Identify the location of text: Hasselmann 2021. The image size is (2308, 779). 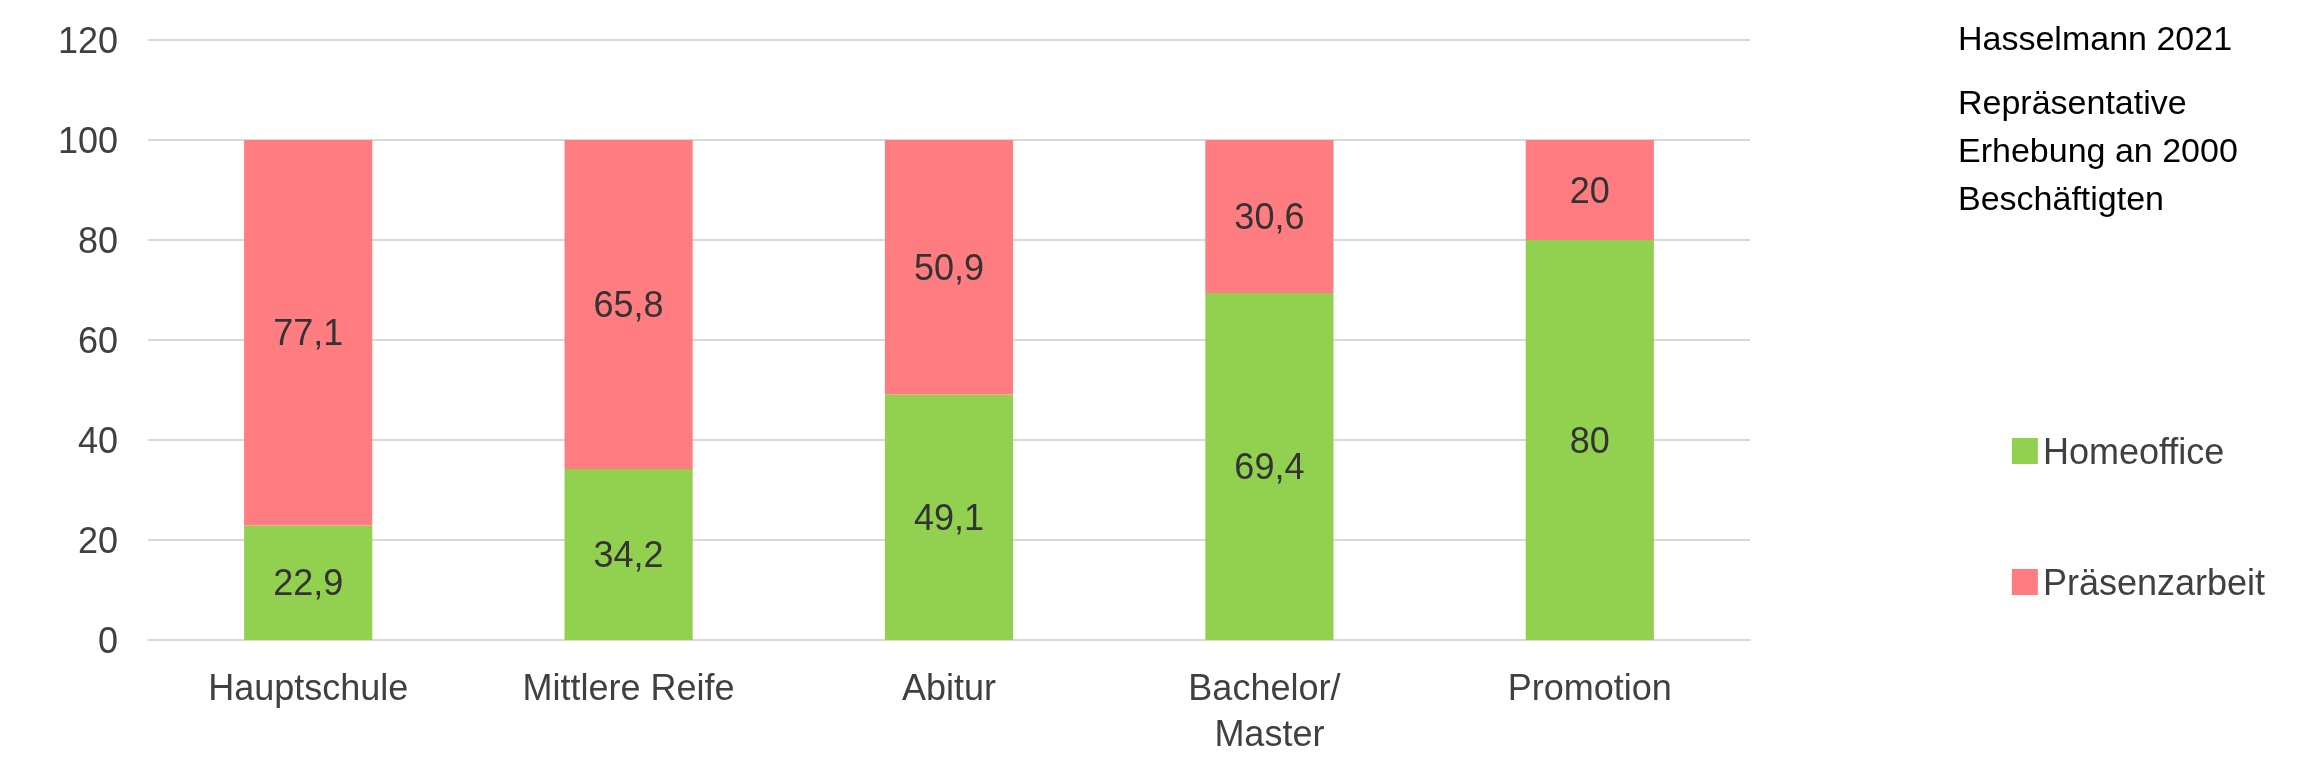
(2095, 38).